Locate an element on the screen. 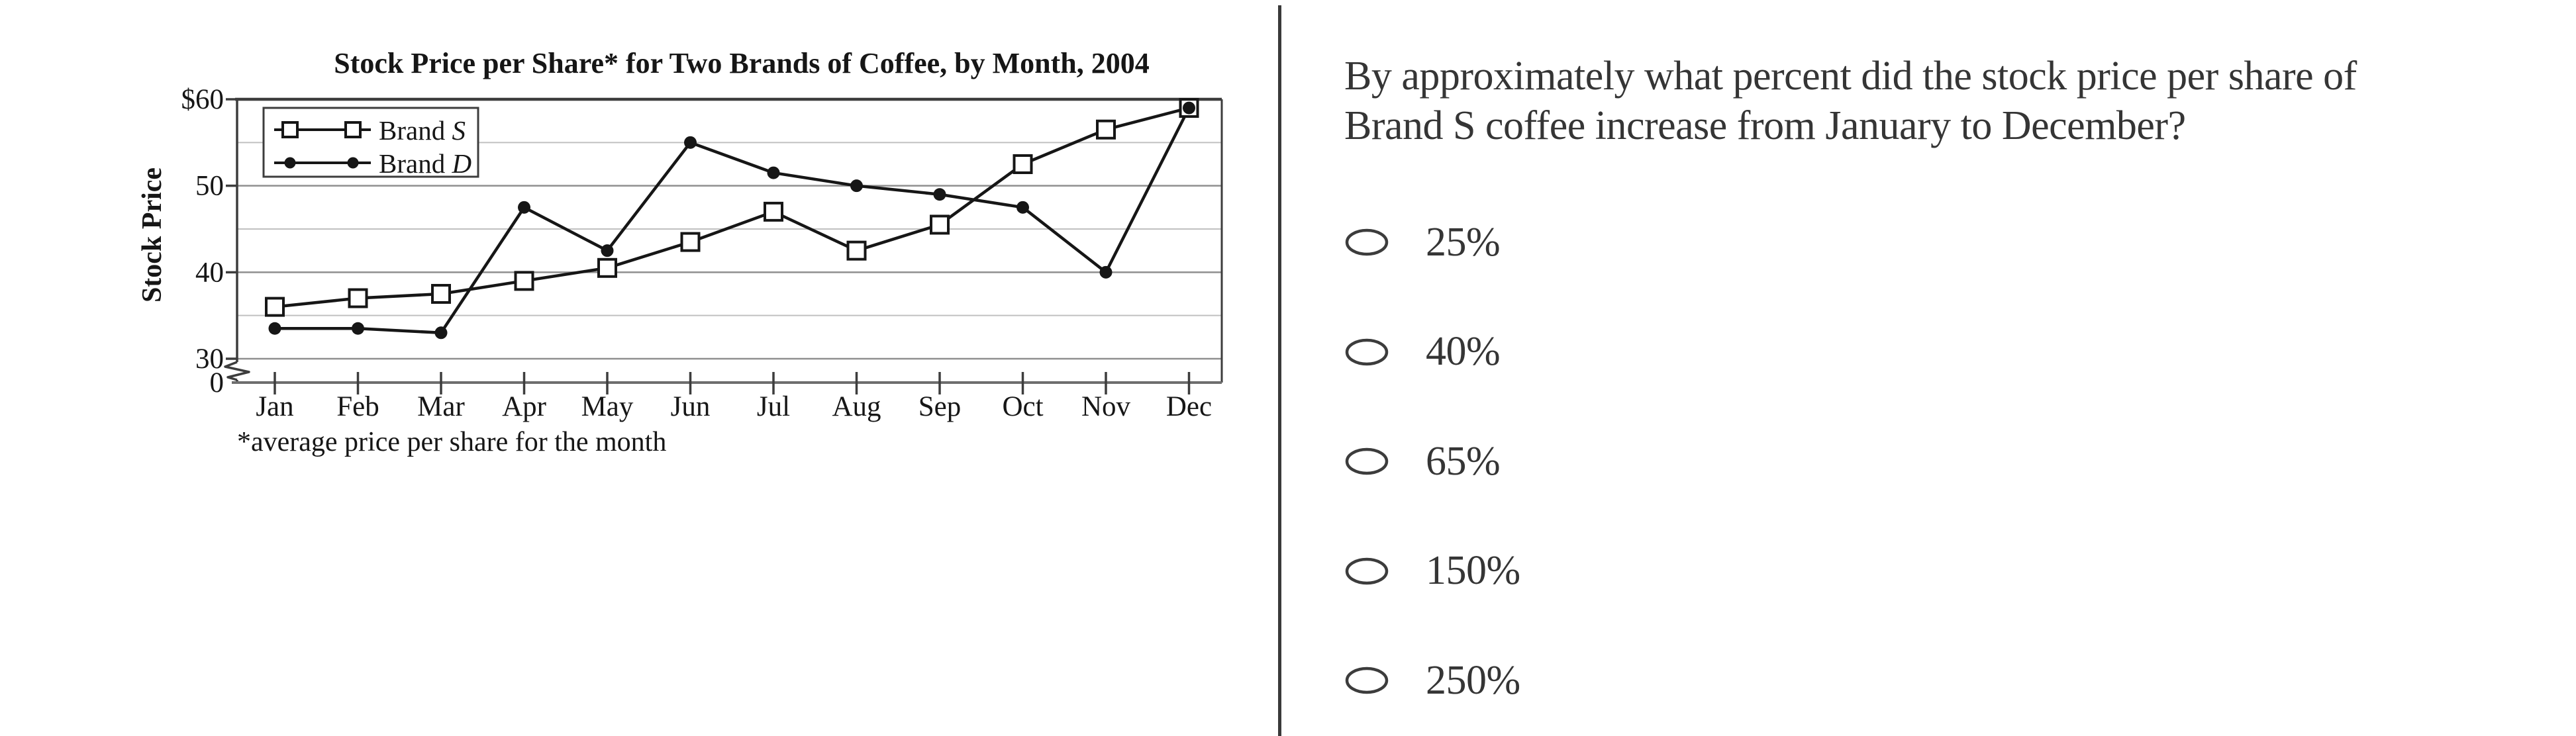 The width and height of the screenshot is (2576, 736). panel-divider is located at coordinates (1279, 370).